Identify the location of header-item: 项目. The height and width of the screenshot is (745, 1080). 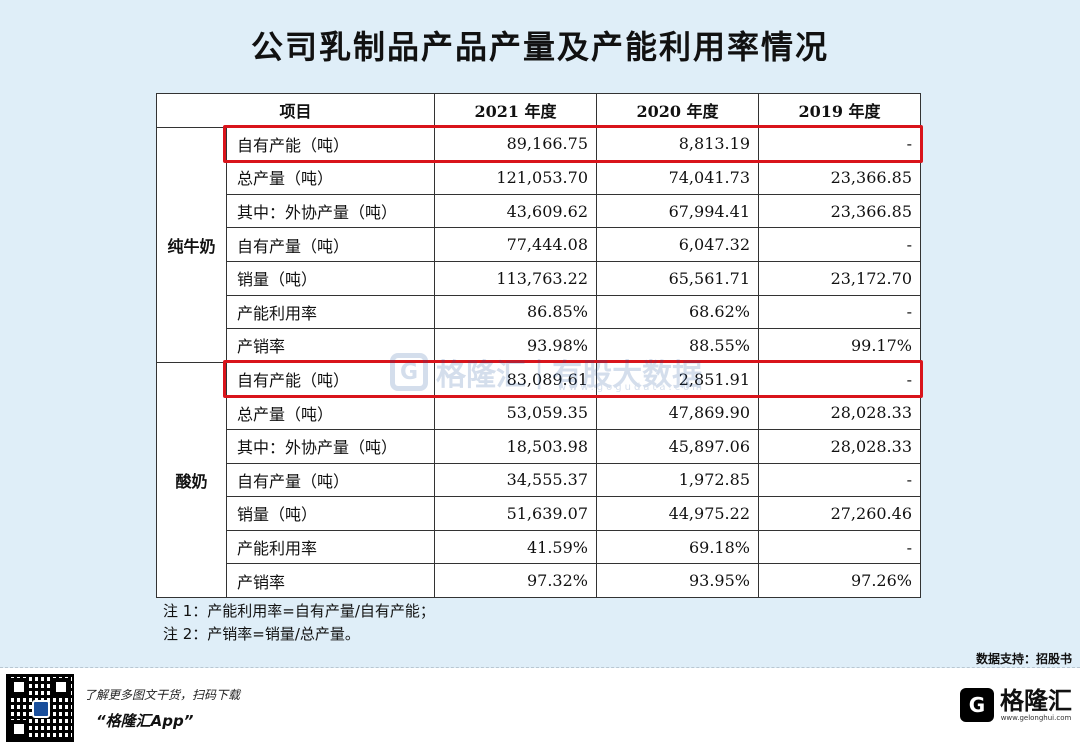
(295, 110).